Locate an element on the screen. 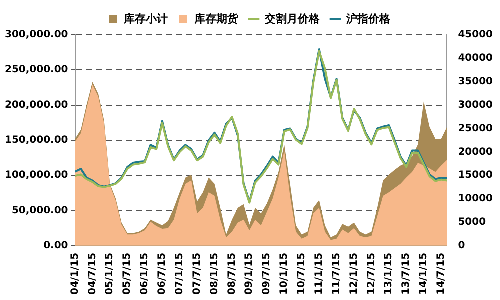 Image resolution: width=500 pixels, height=300 pixels. y2-tick-label: 40000 is located at coordinates (476, 58).